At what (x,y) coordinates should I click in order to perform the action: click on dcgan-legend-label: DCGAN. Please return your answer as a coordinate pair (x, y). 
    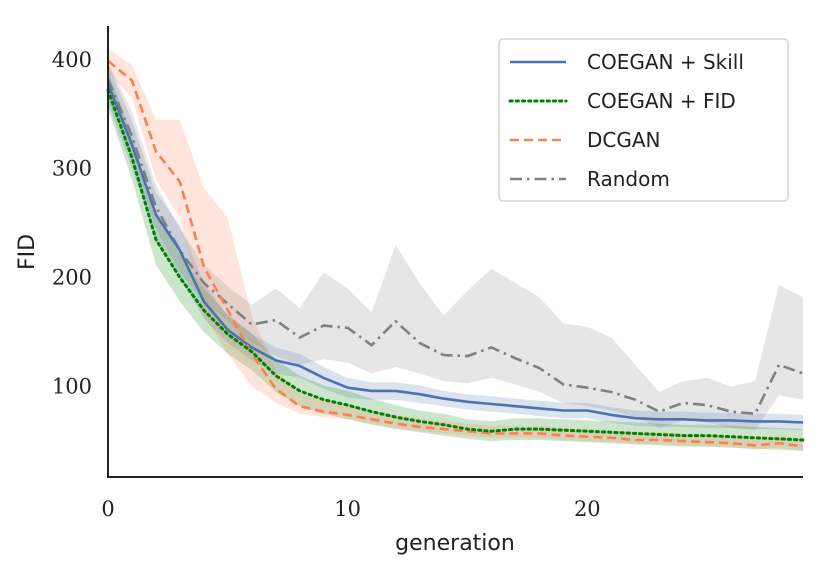
    Looking at the image, I should click on (624, 140).